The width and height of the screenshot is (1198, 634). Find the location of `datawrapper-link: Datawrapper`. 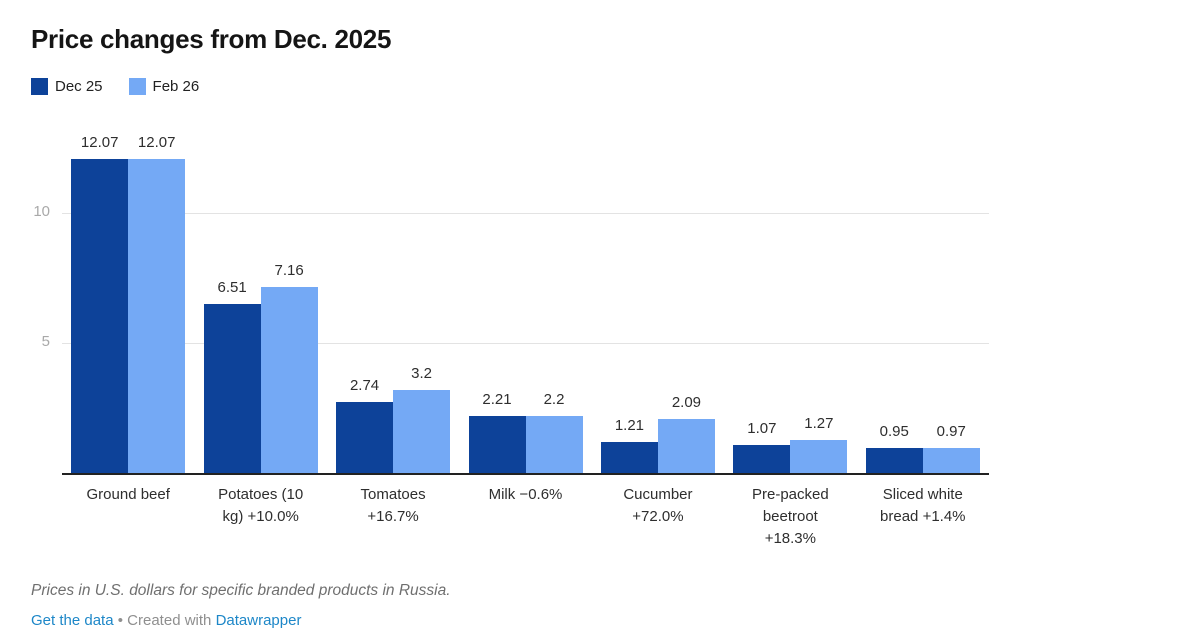

datawrapper-link: Datawrapper is located at coordinates (258, 620).